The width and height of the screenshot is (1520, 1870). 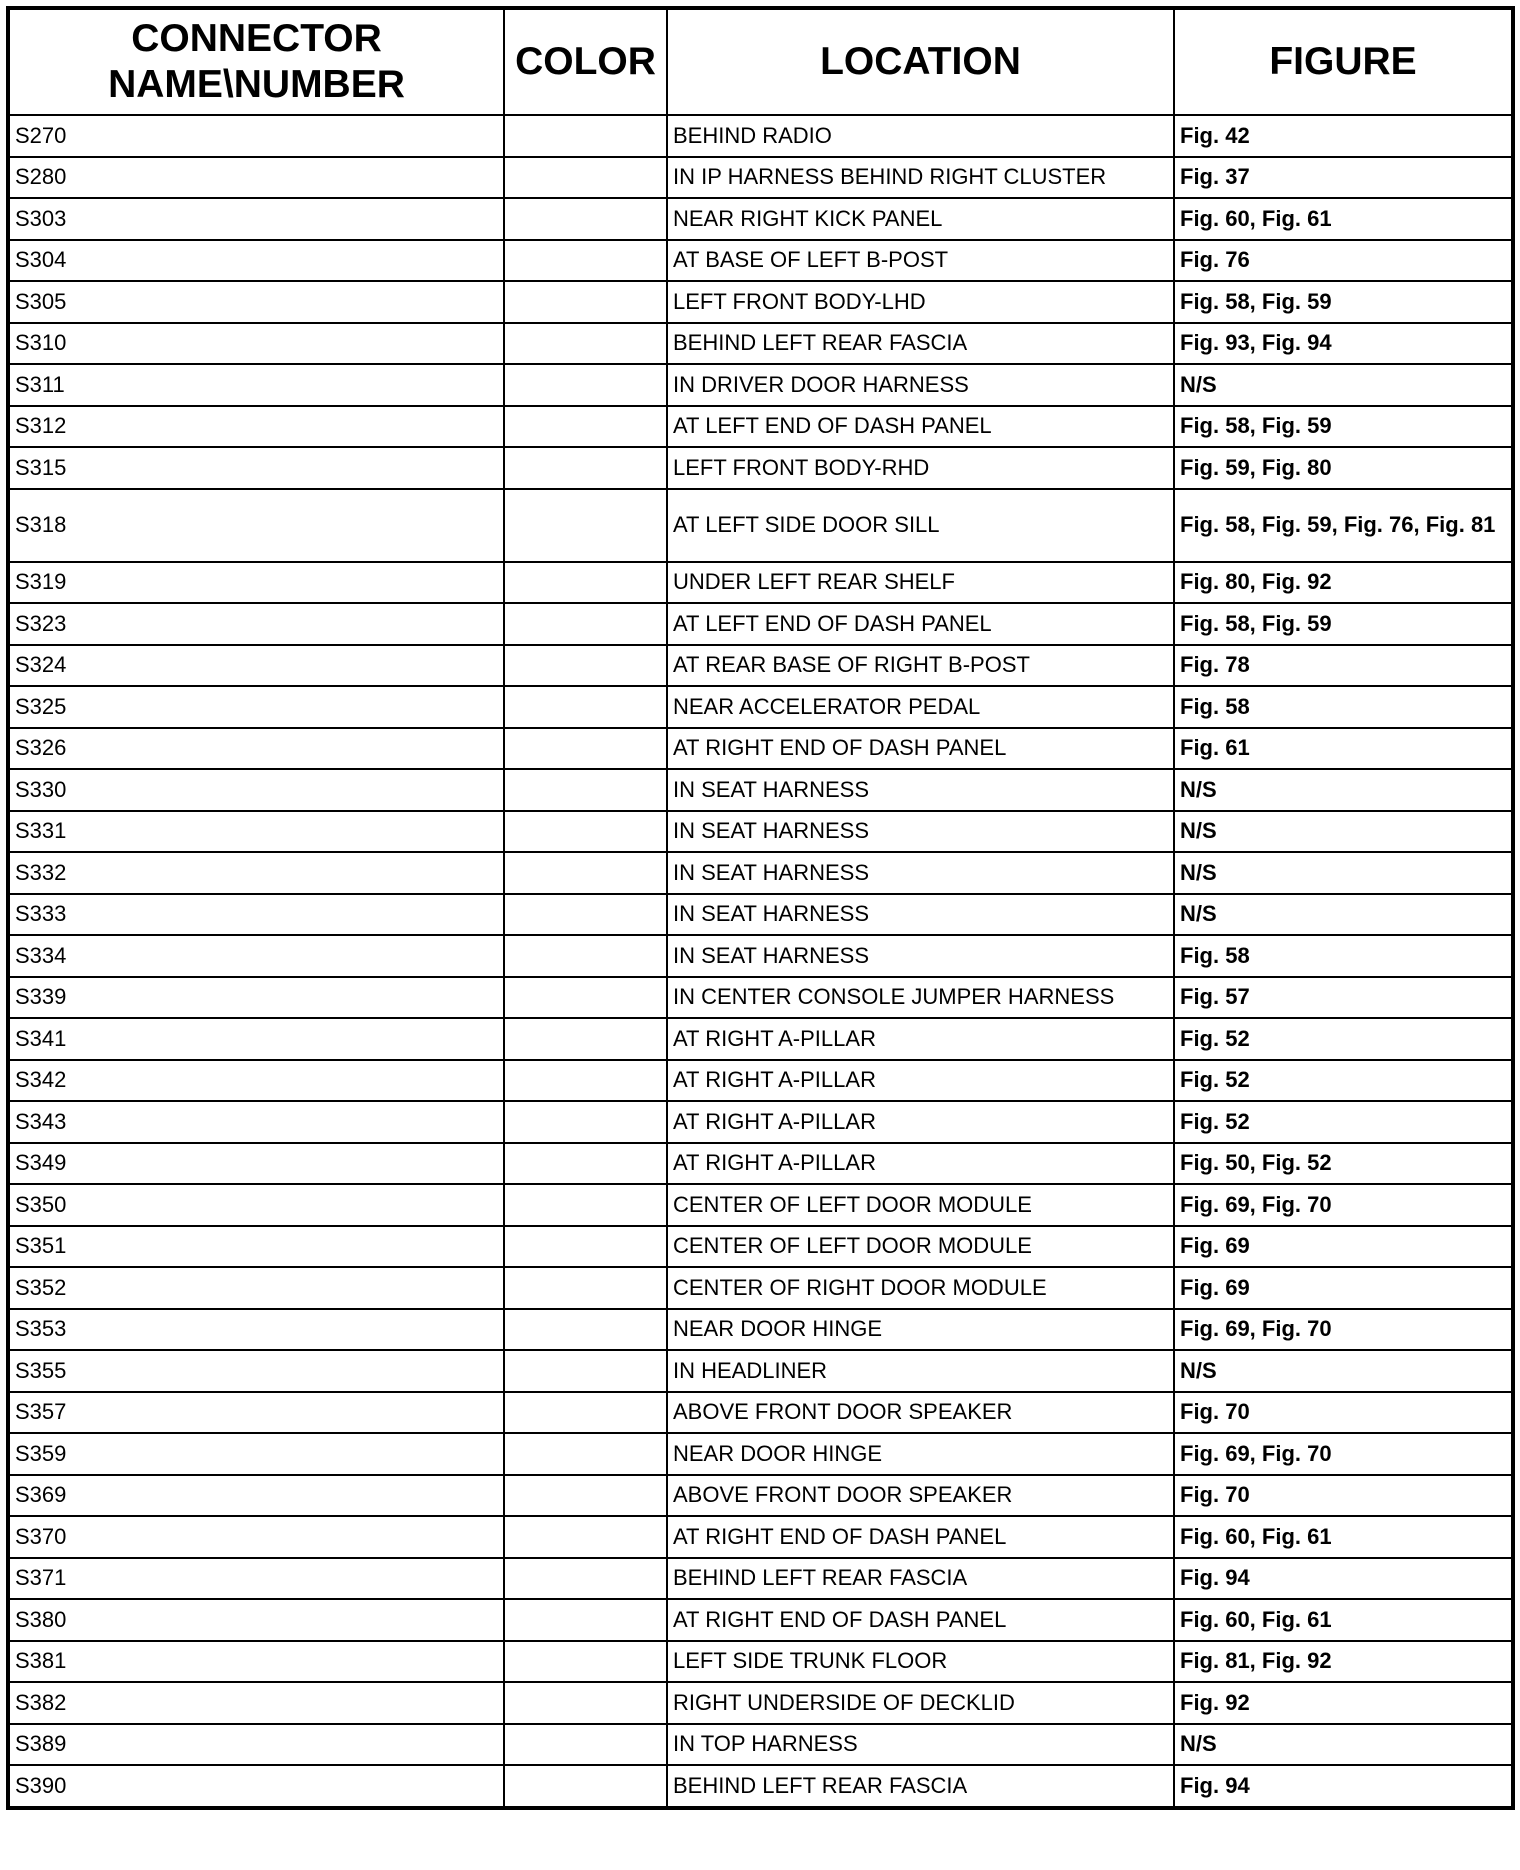 I want to click on connector-cell: S382, so click(x=256, y=1703).